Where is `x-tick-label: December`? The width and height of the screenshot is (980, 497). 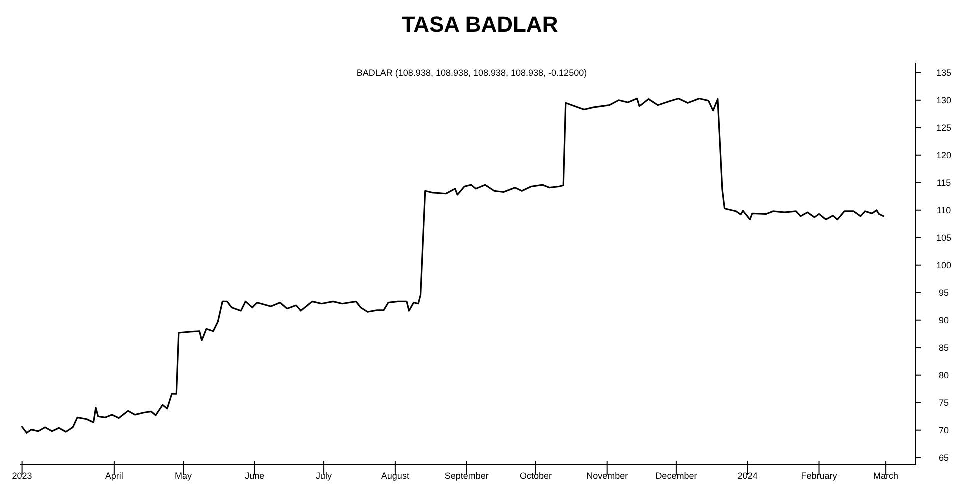 x-tick-label: December is located at coordinates (677, 476).